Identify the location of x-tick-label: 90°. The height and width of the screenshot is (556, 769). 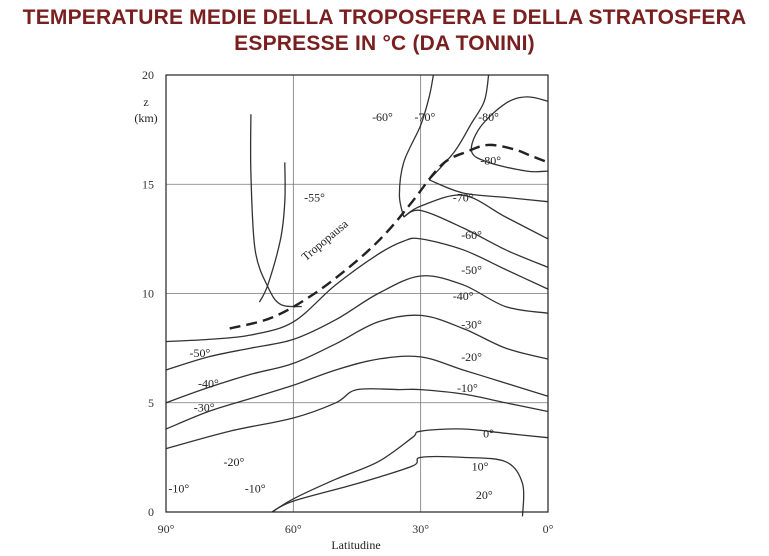
(166, 529).